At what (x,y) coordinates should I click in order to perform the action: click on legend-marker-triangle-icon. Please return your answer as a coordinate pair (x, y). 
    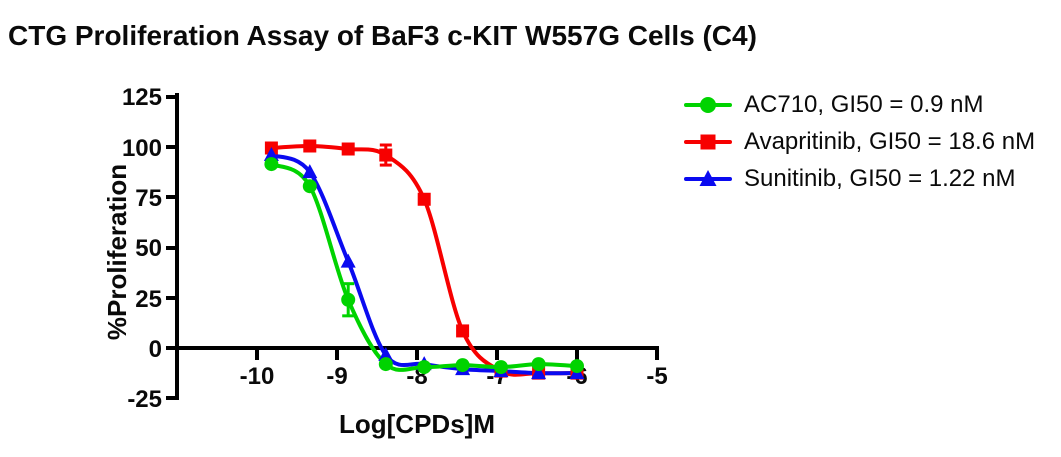
    Looking at the image, I should click on (708, 177).